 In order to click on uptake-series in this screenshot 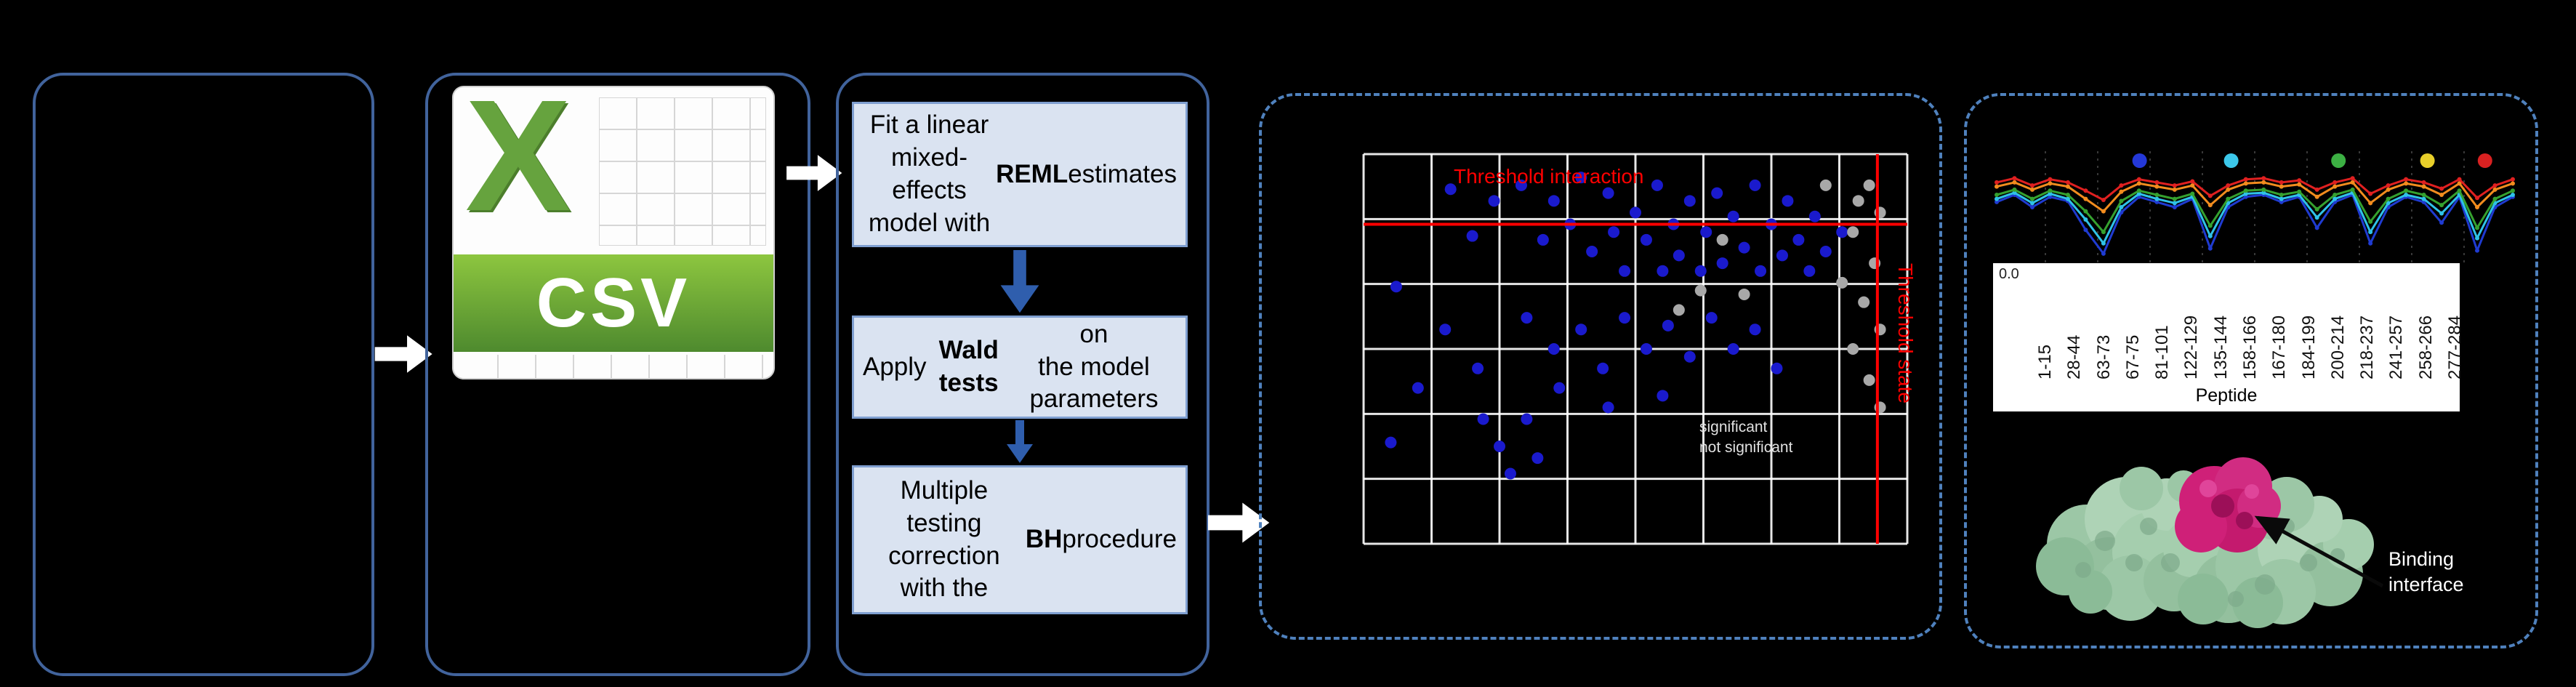, I will do `click(2255, 216)`.